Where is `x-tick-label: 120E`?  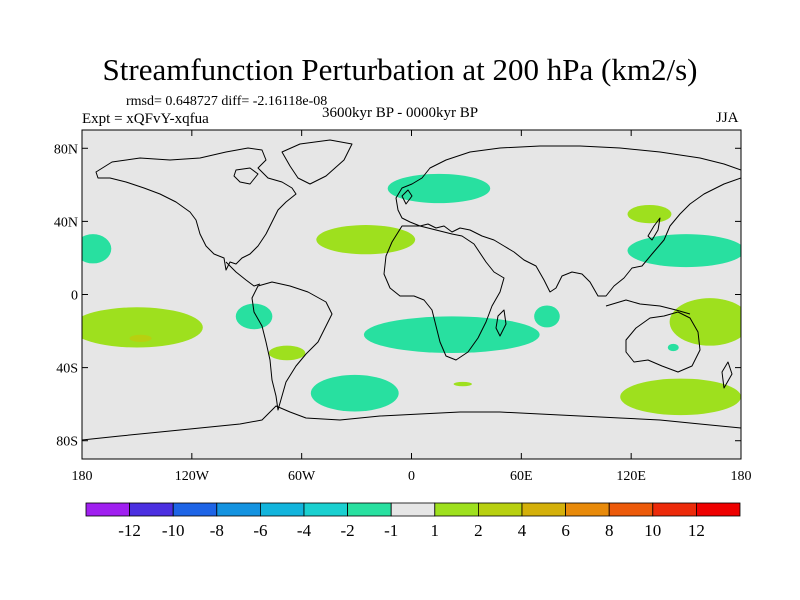 x-tick-label: 120E is located at coordinates (631, 476).